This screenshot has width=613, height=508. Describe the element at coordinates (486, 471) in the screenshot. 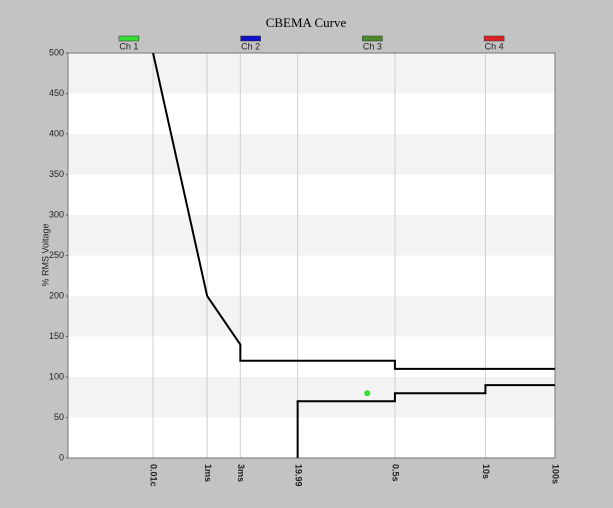

I see `x-tick-label: 10s` at that location.